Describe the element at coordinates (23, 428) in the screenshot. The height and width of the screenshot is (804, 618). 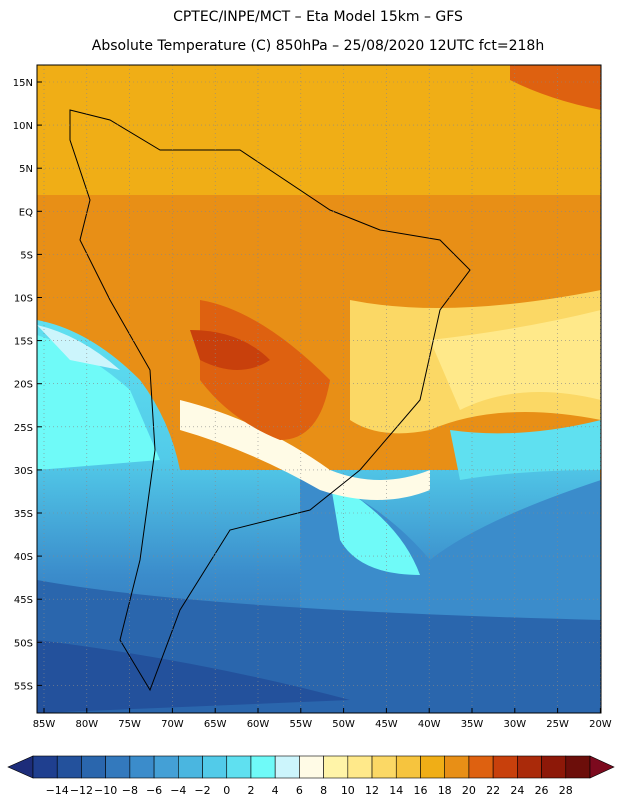
I see `lat-label: 25S` at that location.